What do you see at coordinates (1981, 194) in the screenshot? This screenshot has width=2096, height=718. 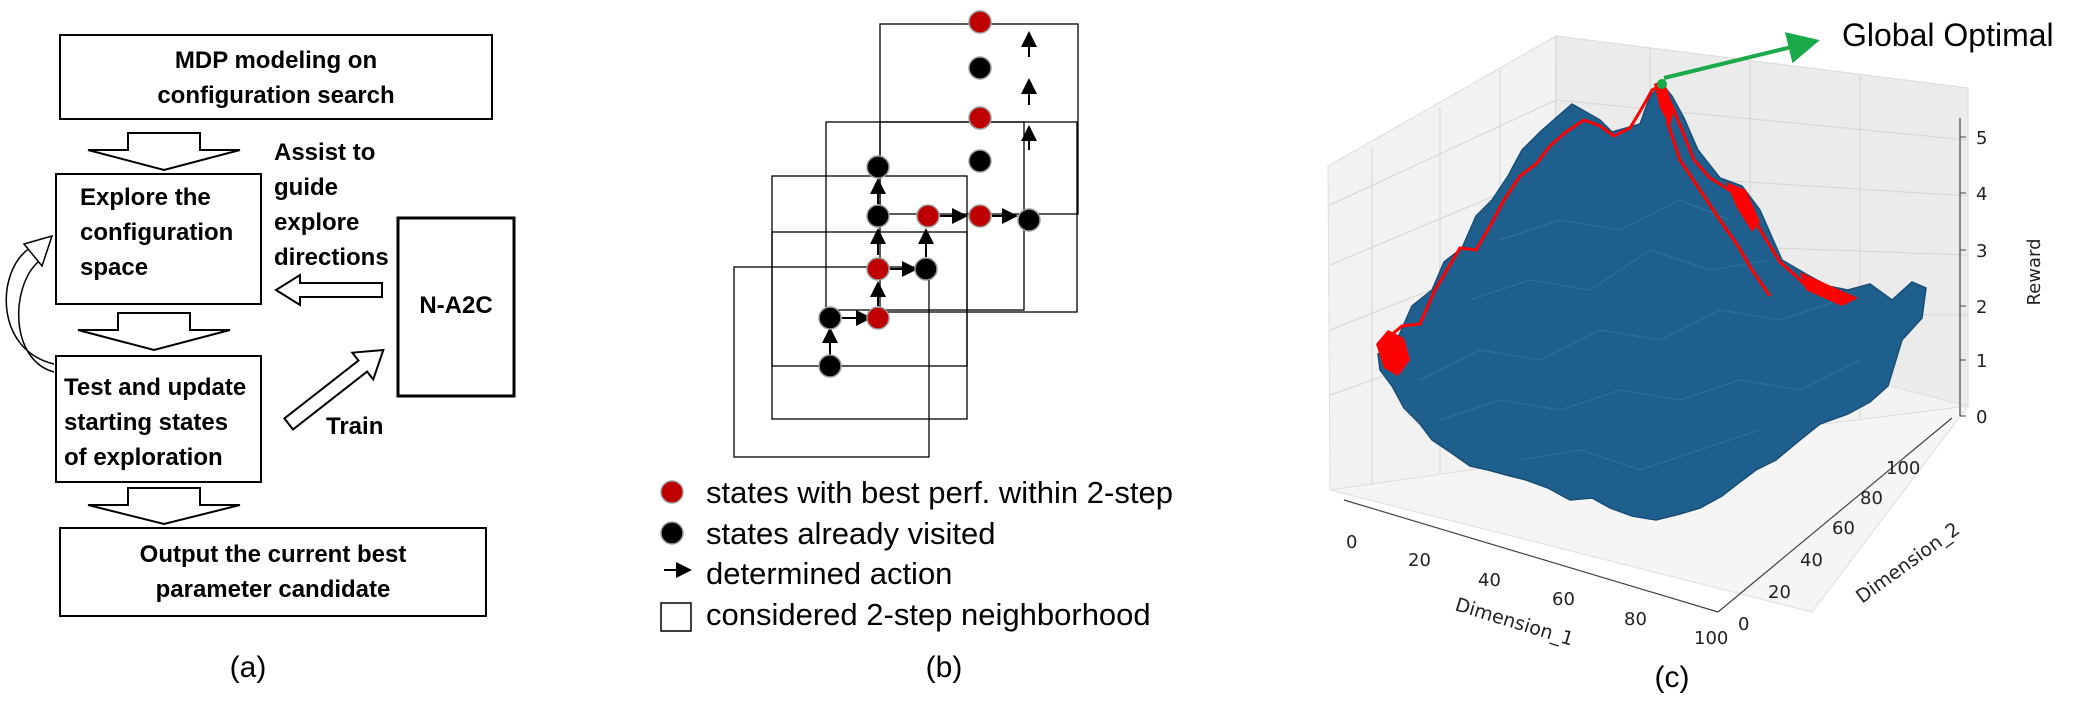 I see `z-tick-label: 4` at bounding box center [1981, 194].